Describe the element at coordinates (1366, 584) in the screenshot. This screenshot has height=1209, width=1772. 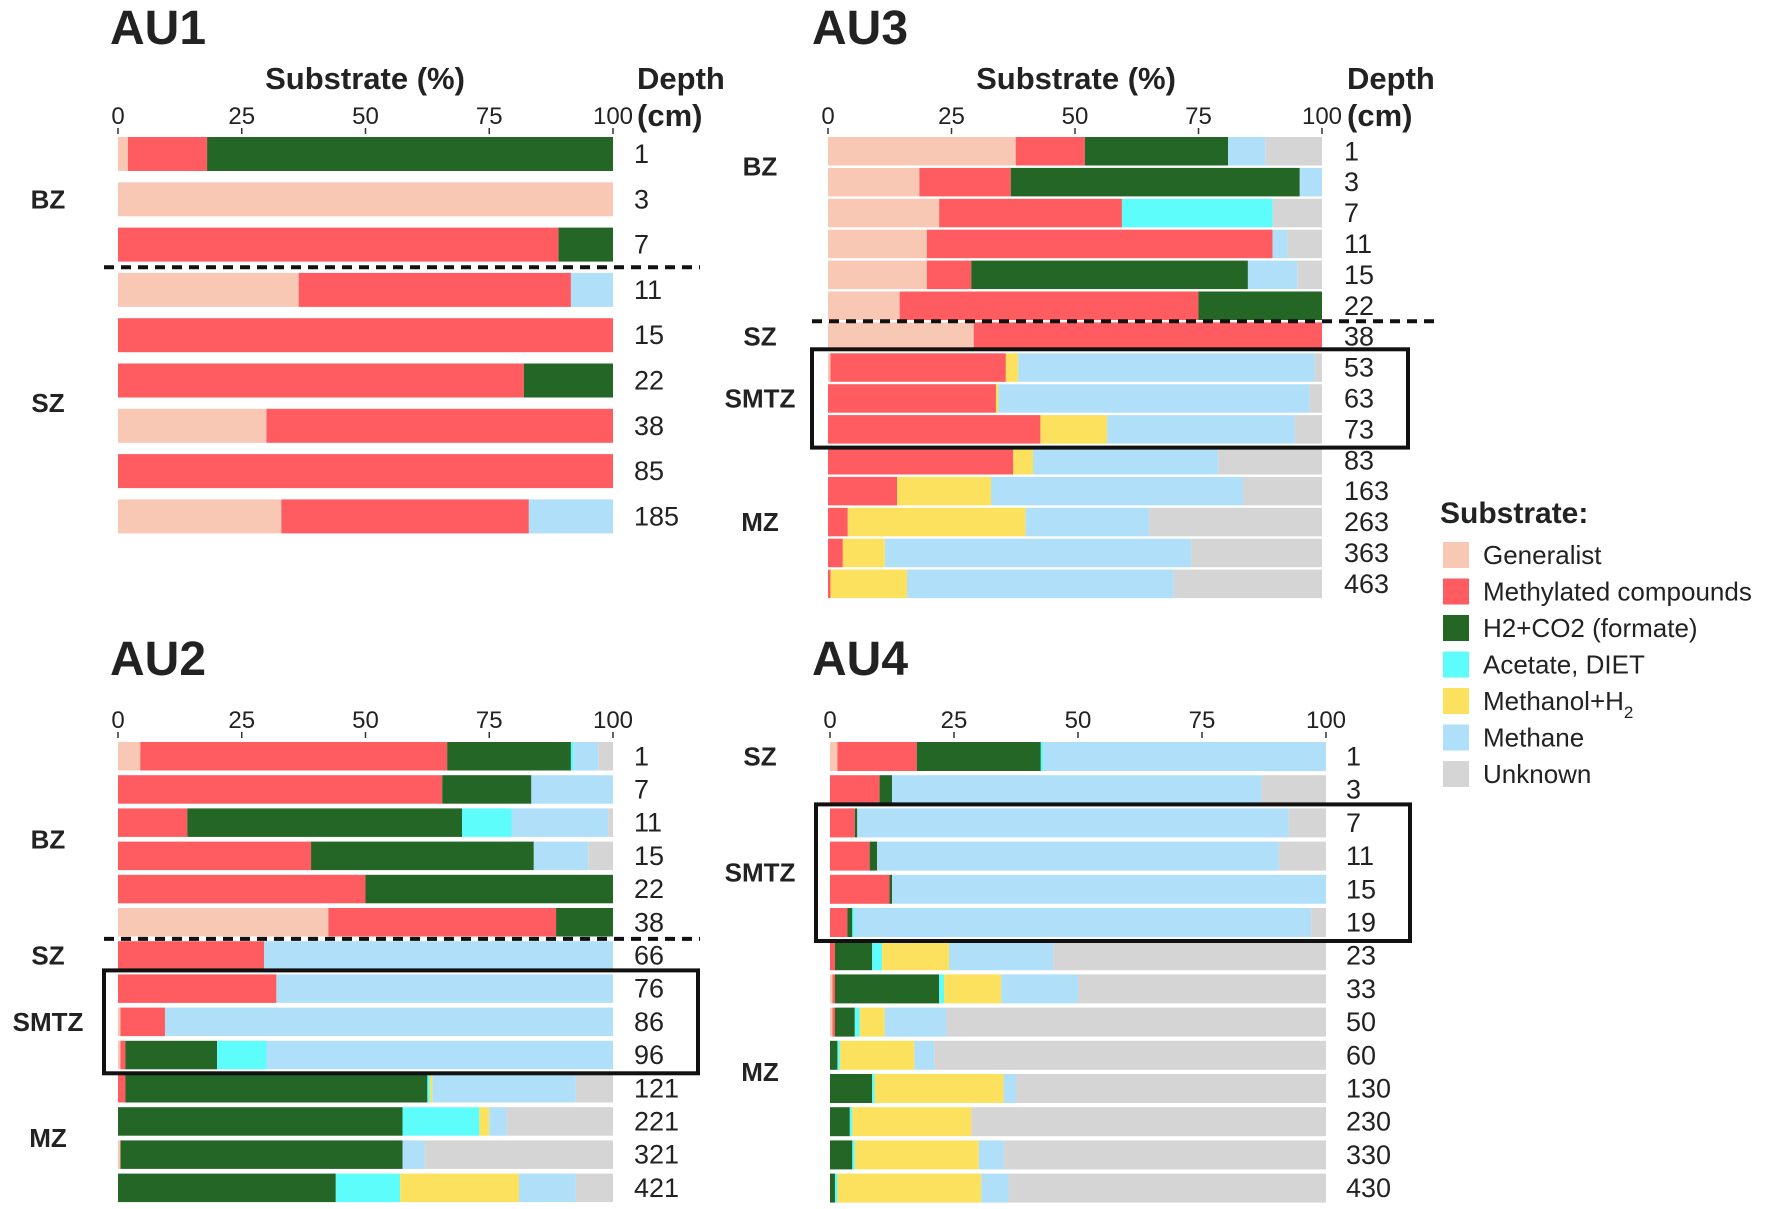
I see `depth-label: 463` at that location.